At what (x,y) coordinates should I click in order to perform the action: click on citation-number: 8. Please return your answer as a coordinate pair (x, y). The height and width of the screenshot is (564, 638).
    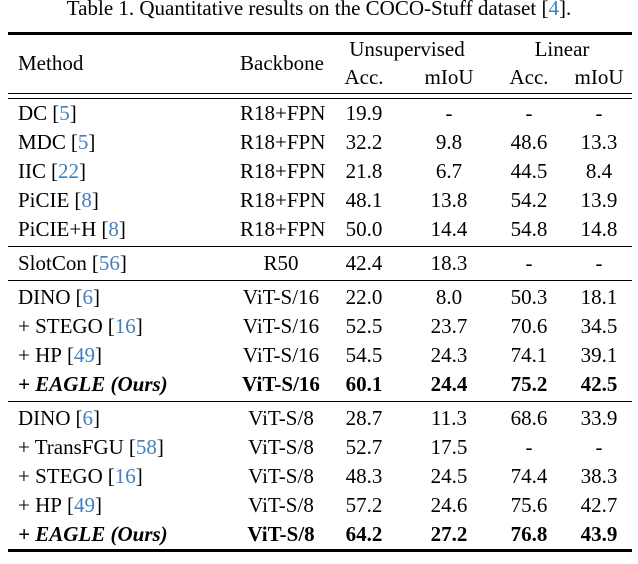
    Looking at the image, I should click on (86, 199).